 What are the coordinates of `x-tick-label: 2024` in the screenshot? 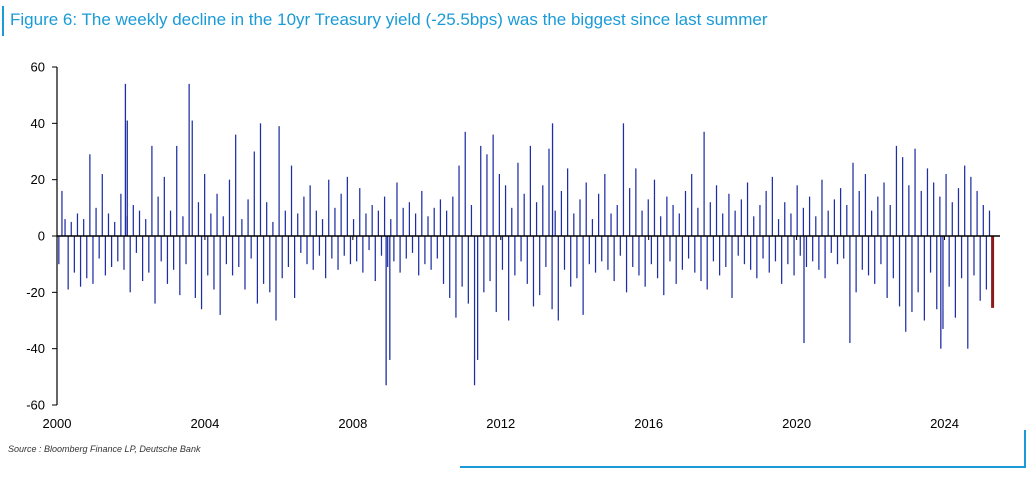 It's located at (944, 423).